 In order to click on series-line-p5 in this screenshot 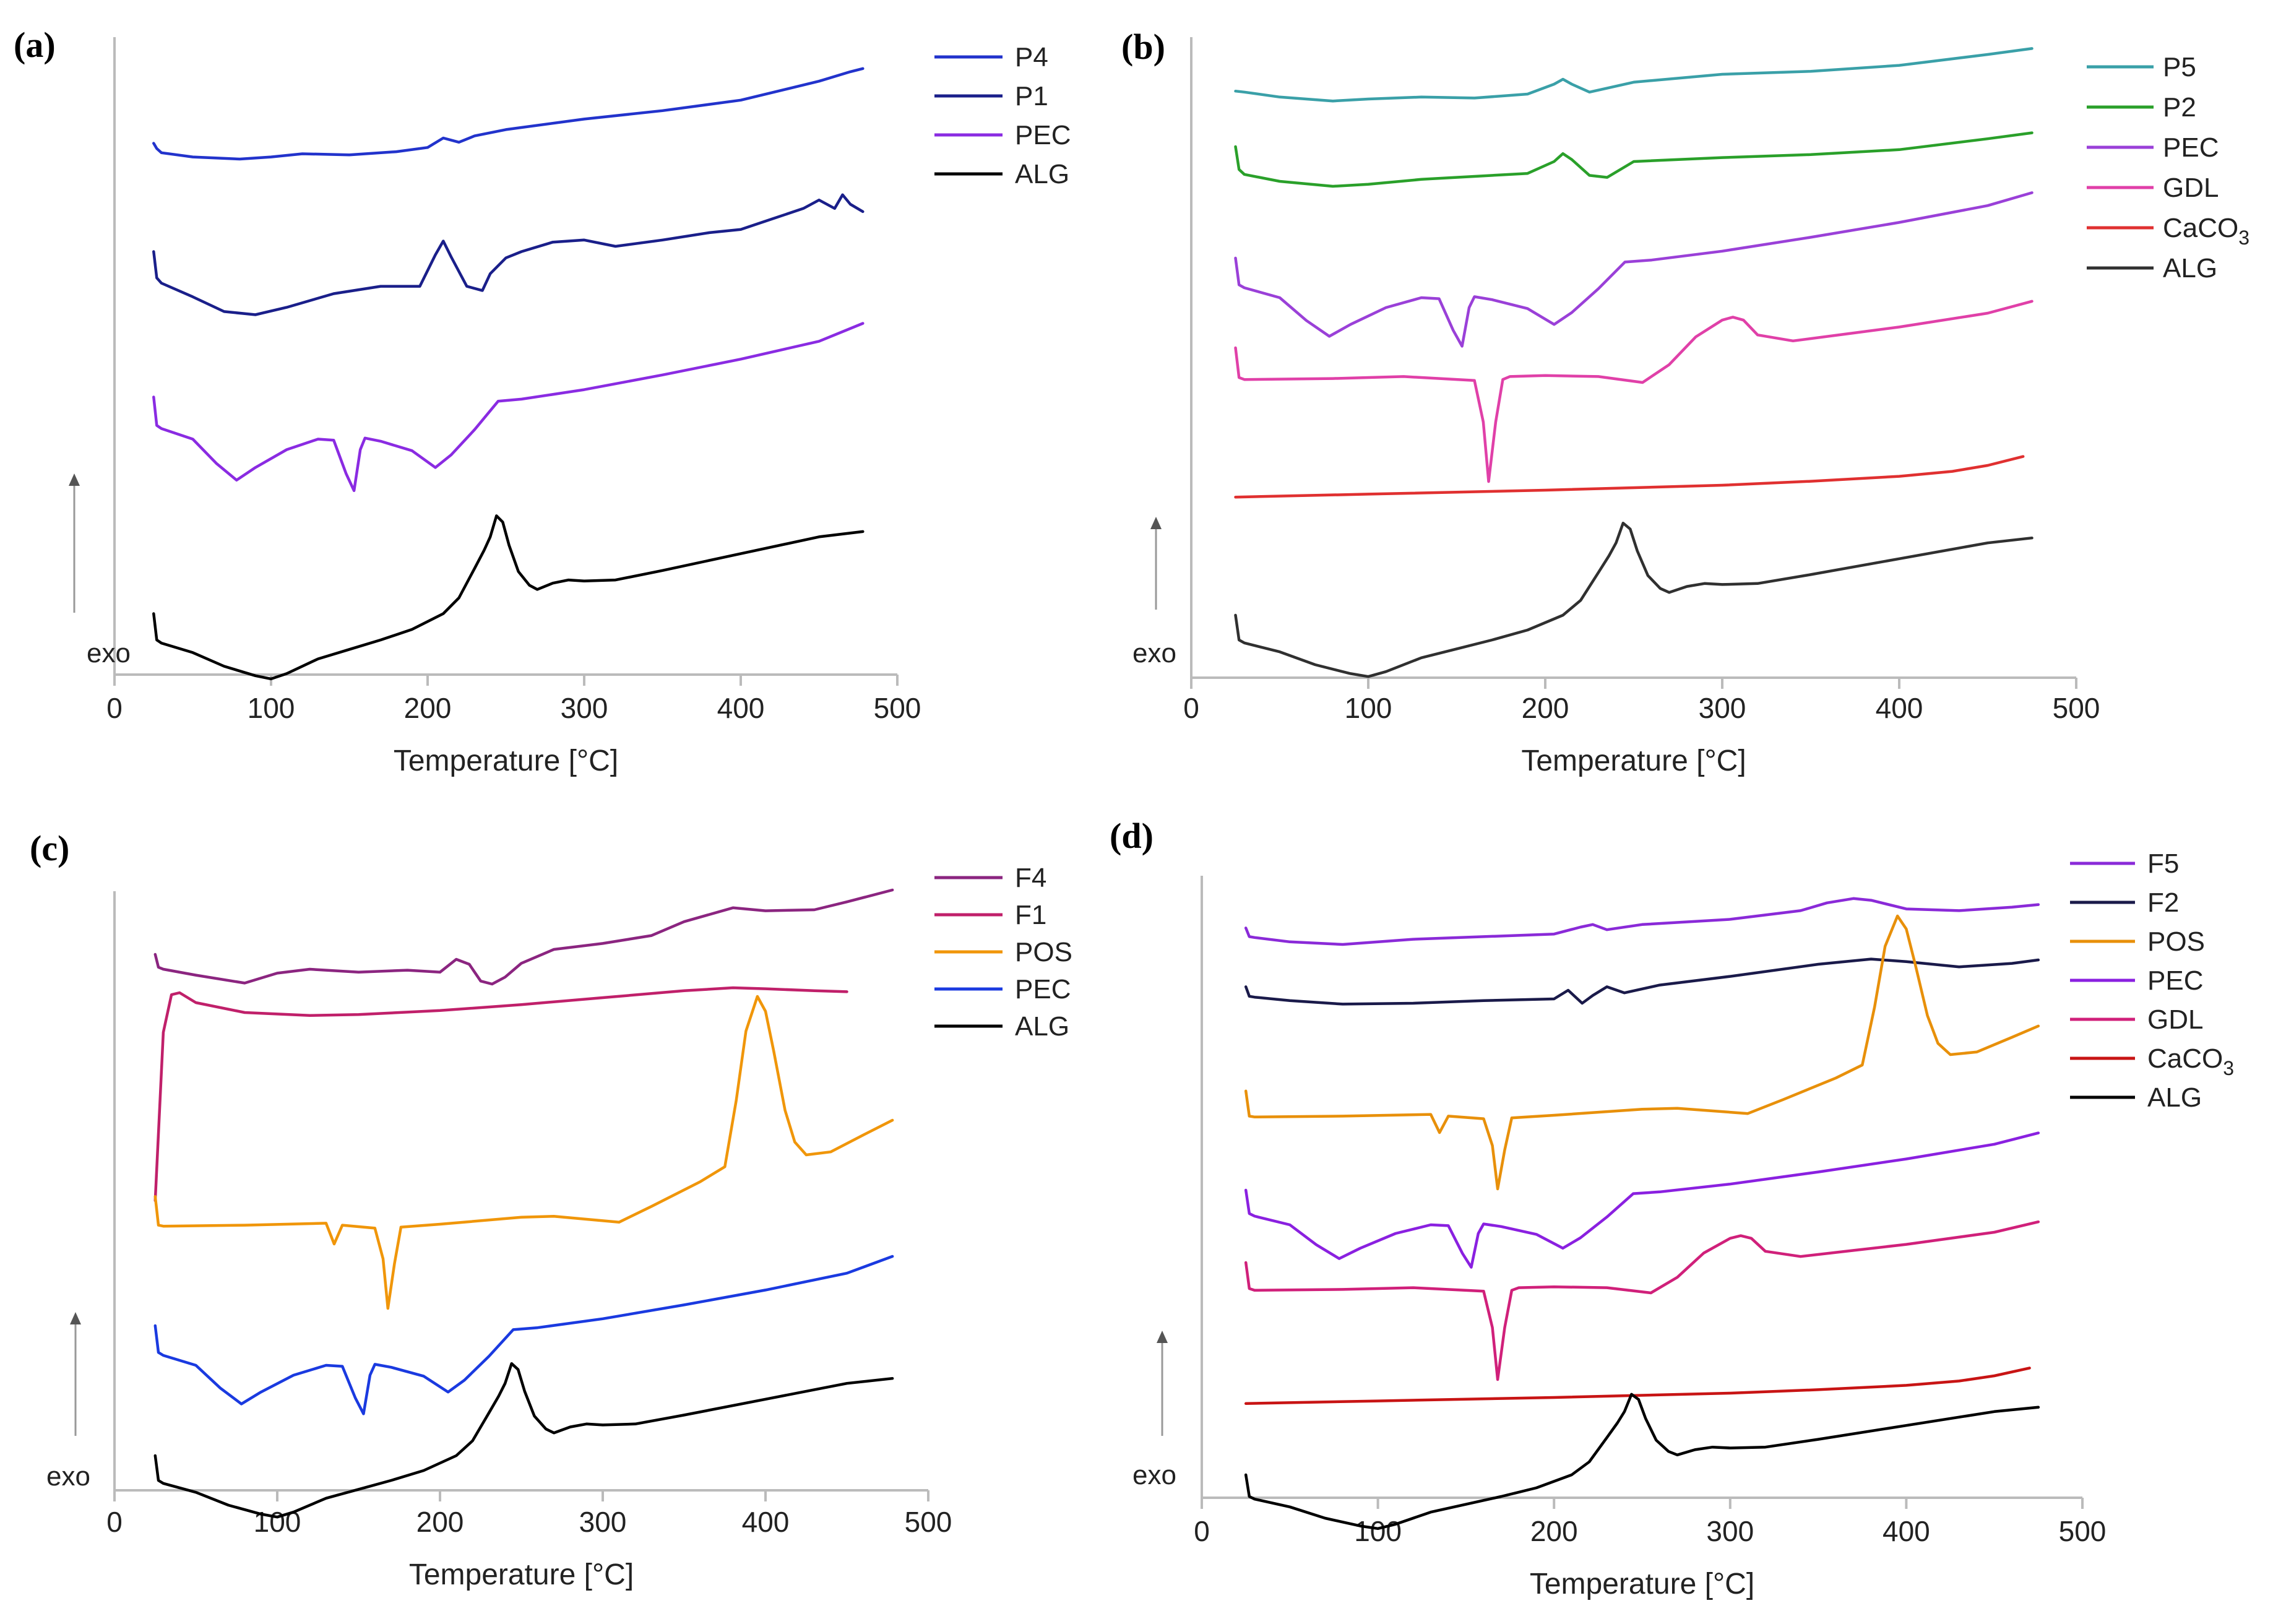, I will do `click(1634, 75)`.